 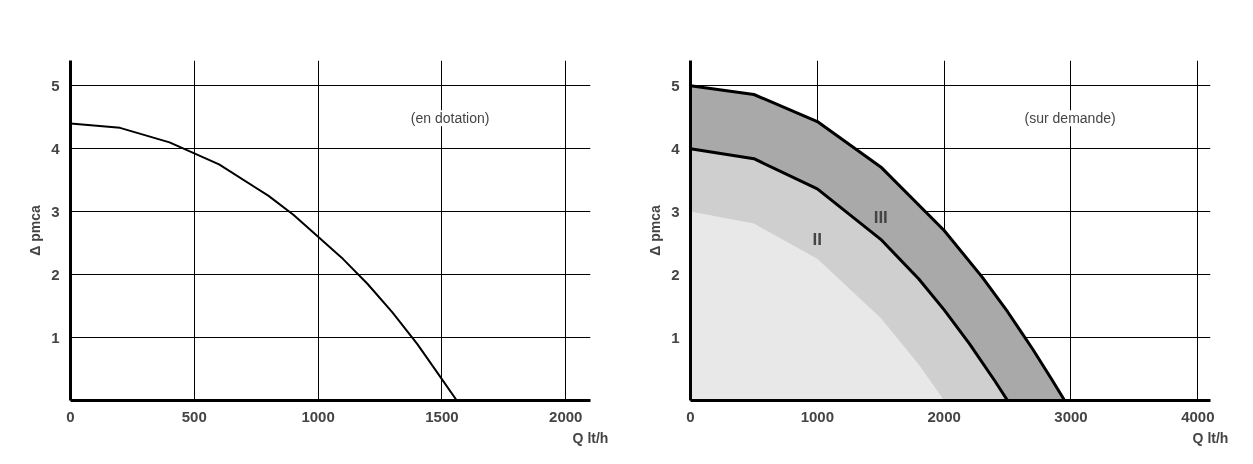 I want to click on annotation: (sur demande), so click(x=1070, y=118).